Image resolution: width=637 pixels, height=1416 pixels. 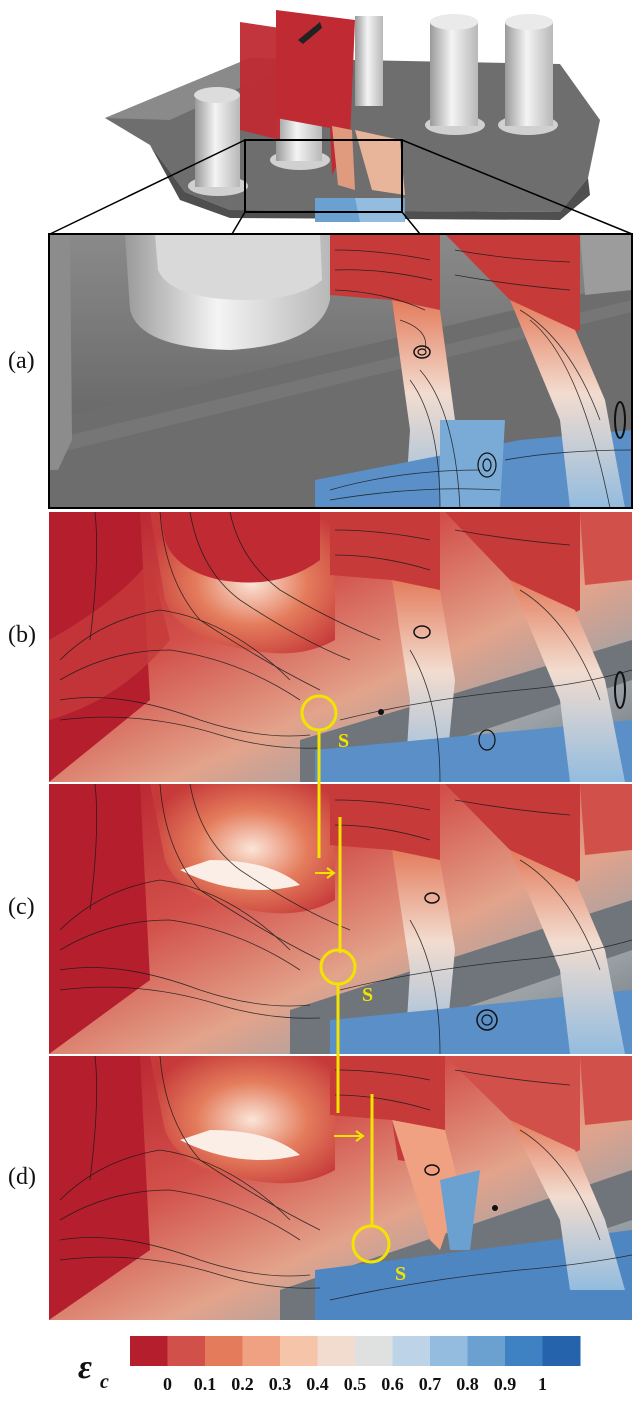 What do you see at coordinates (22, 635) in the screenshot?
I see `panel-label-b: (b)` at bounding box center [22, 635].